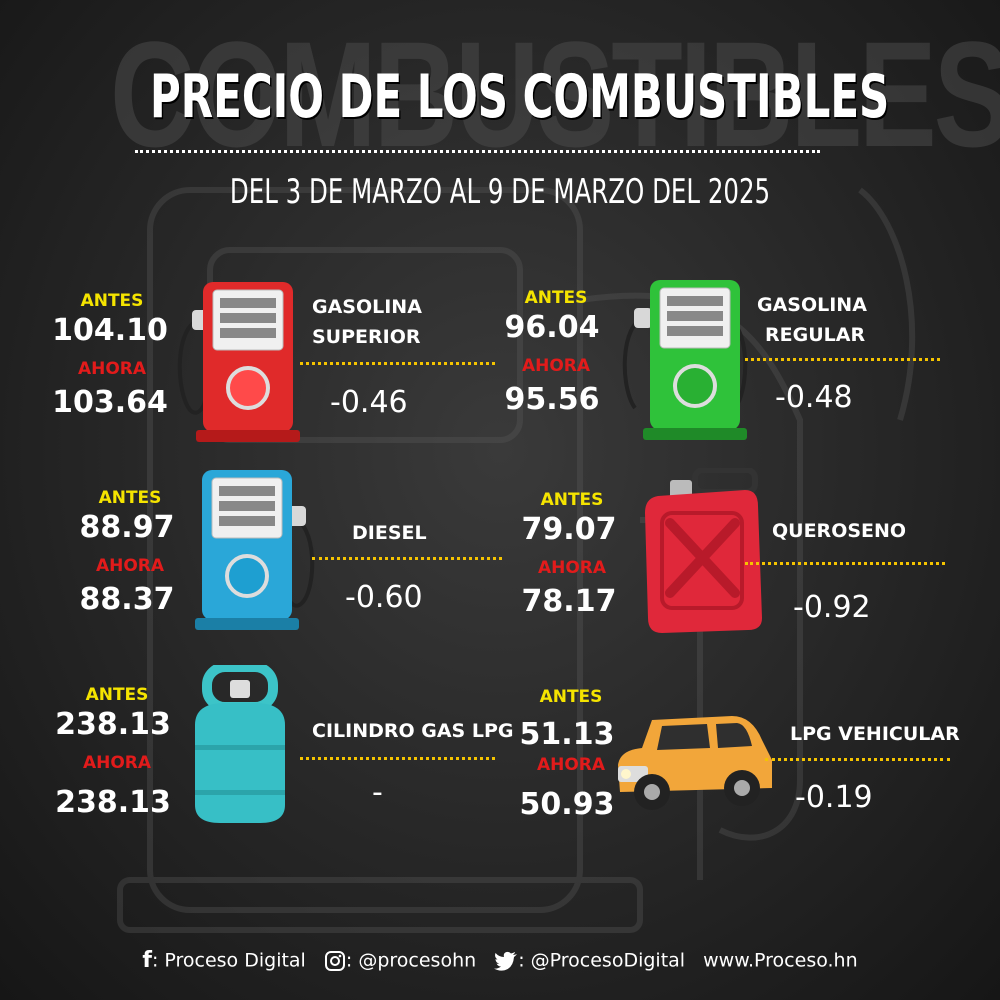 The image size is (1000, 1000). I want to click on gas-cylinder-icon, so click(240, 744).